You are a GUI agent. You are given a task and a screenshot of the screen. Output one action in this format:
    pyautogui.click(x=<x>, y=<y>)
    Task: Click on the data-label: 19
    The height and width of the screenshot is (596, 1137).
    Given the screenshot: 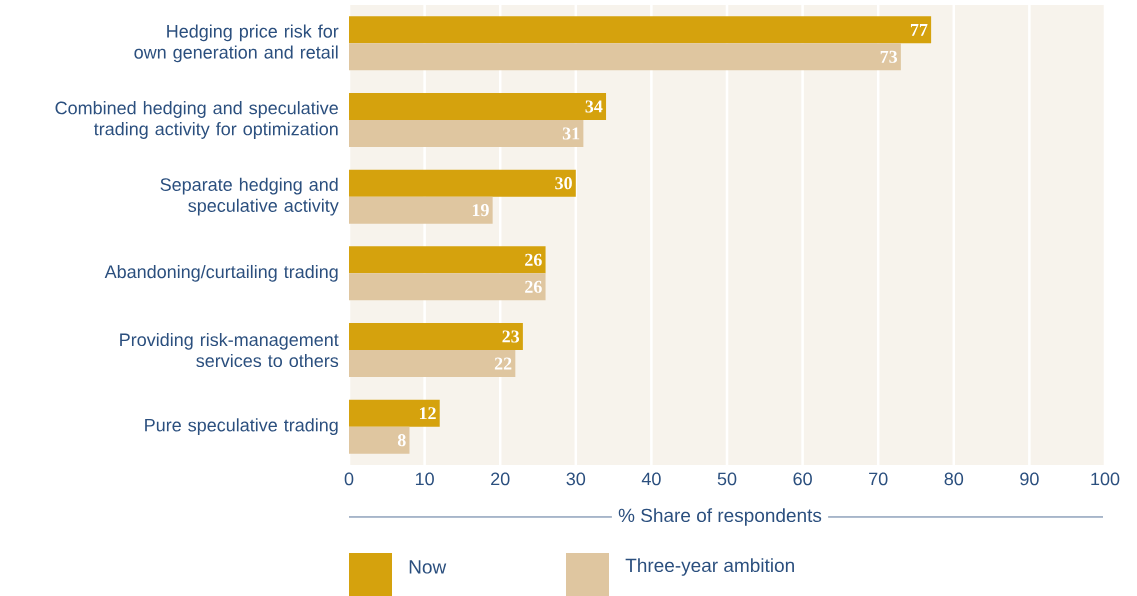 What is the action you would take?
    pyautogui.click(x=480, y=210)
    